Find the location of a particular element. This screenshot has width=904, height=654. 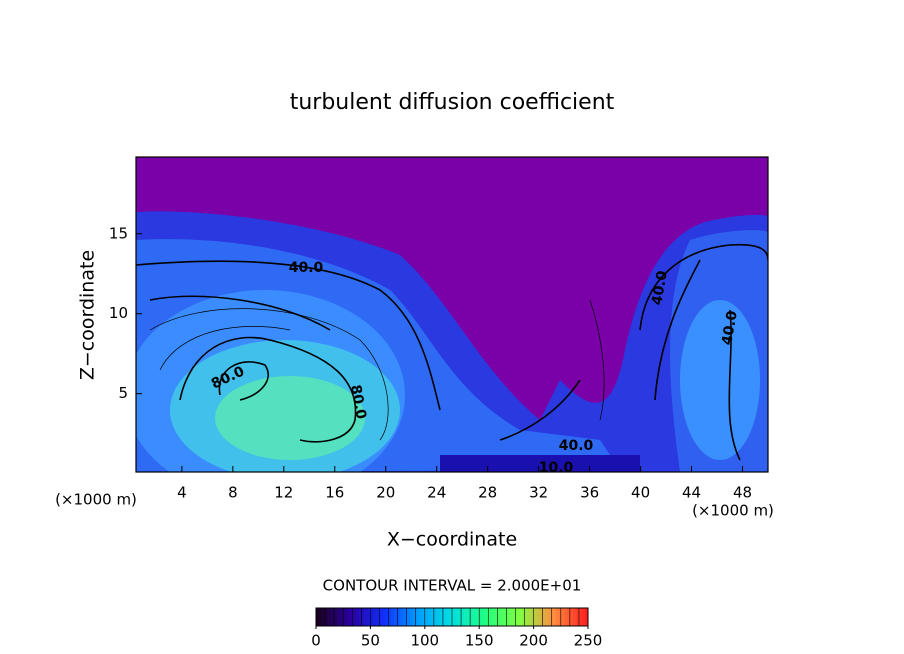

x-tick-label: 36 is located at coordinates (589, 493).